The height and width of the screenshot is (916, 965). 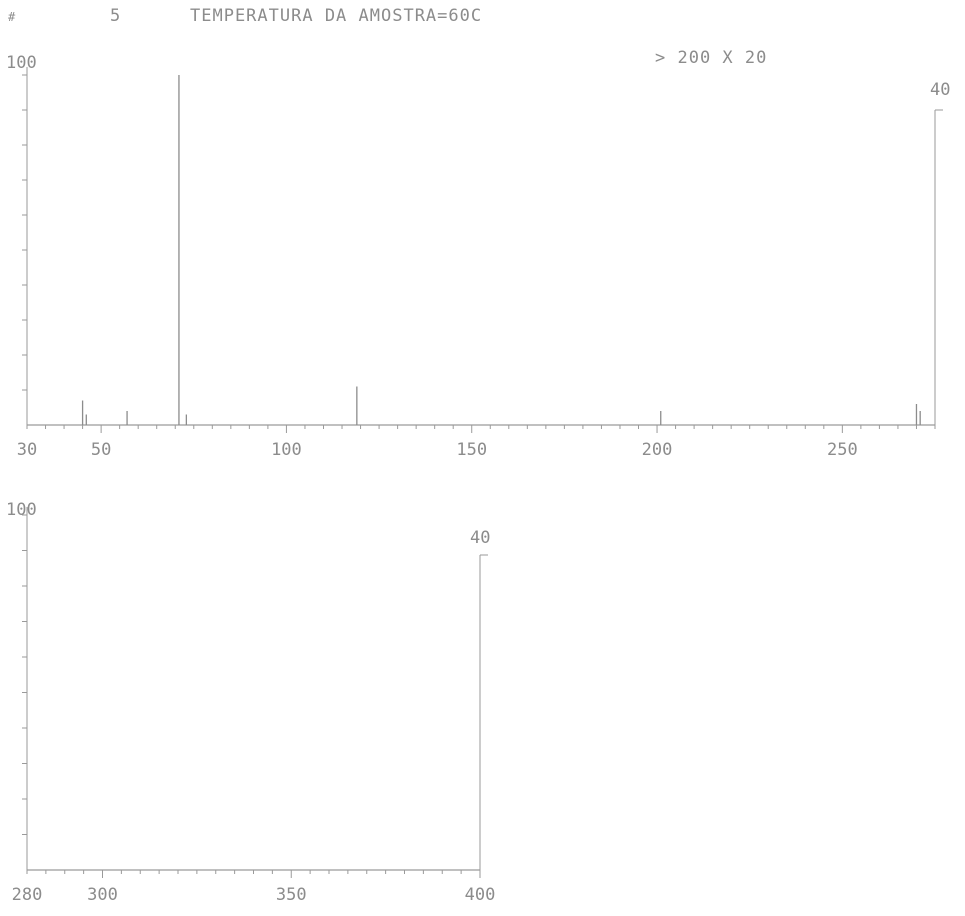 What do you see at coordinates (291, 895) in the screenshot?
I see `x-tick-label-1: 350` at bounding box center [291, 895].